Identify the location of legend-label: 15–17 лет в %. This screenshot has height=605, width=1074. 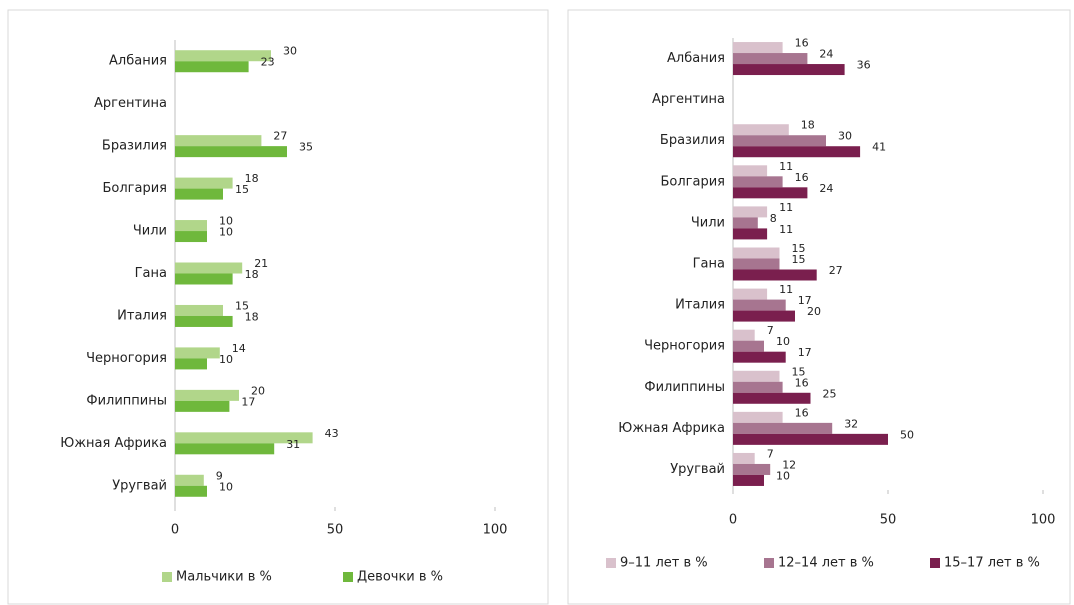
(992, 563).